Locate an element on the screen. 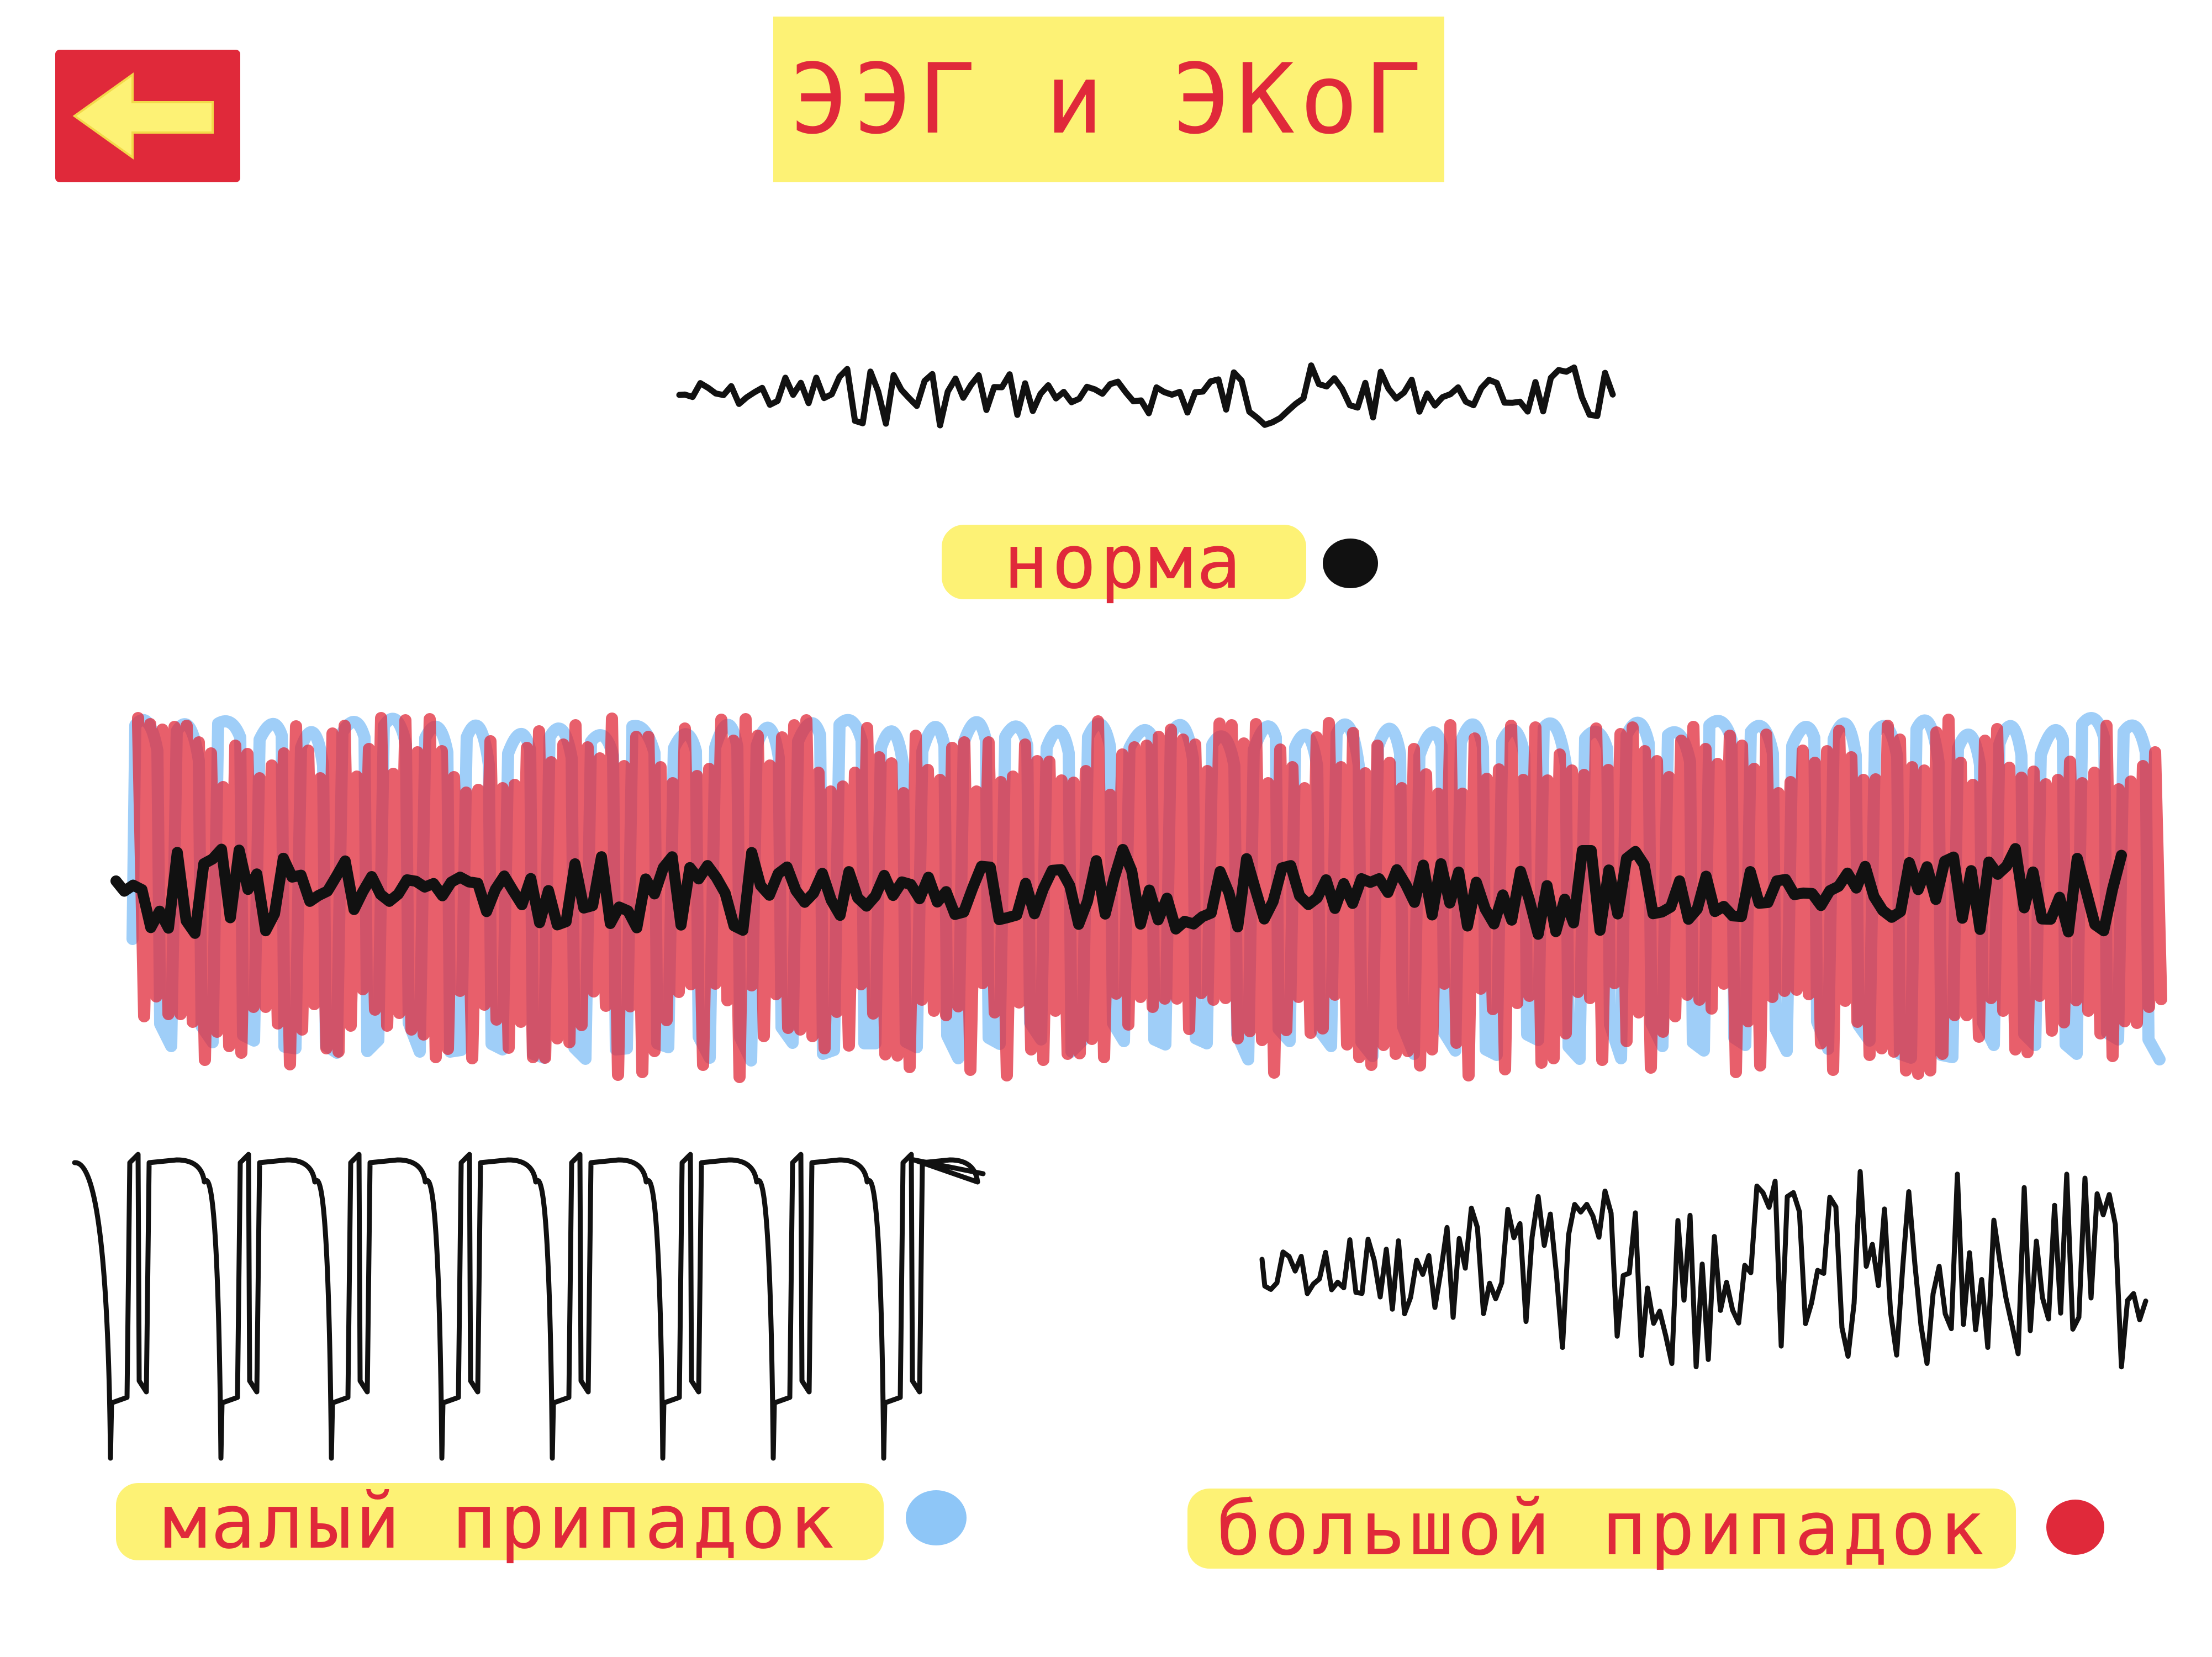 The image size is (2212, 1657). legend-dot-petit-mal is located at coordinates (936, 1517).